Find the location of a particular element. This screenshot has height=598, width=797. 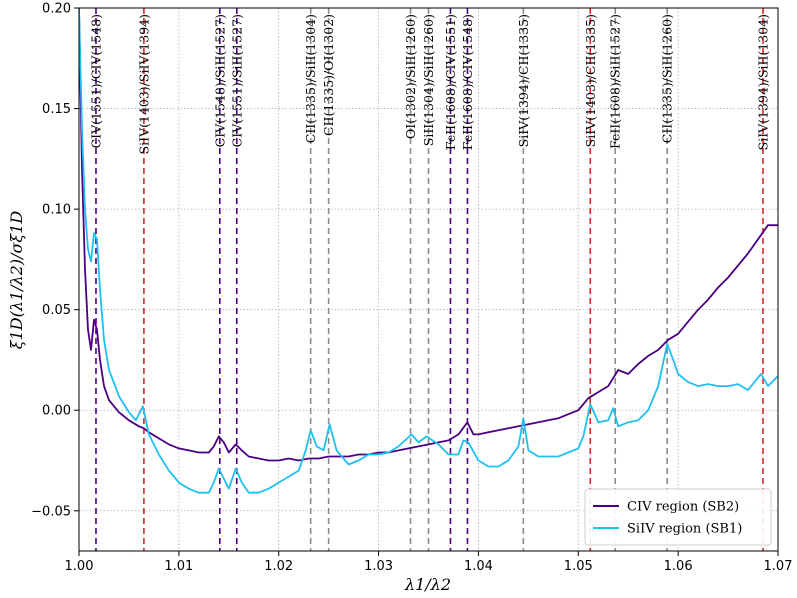

x-tick-label: 1.06 is located at coordinates (678, 566).